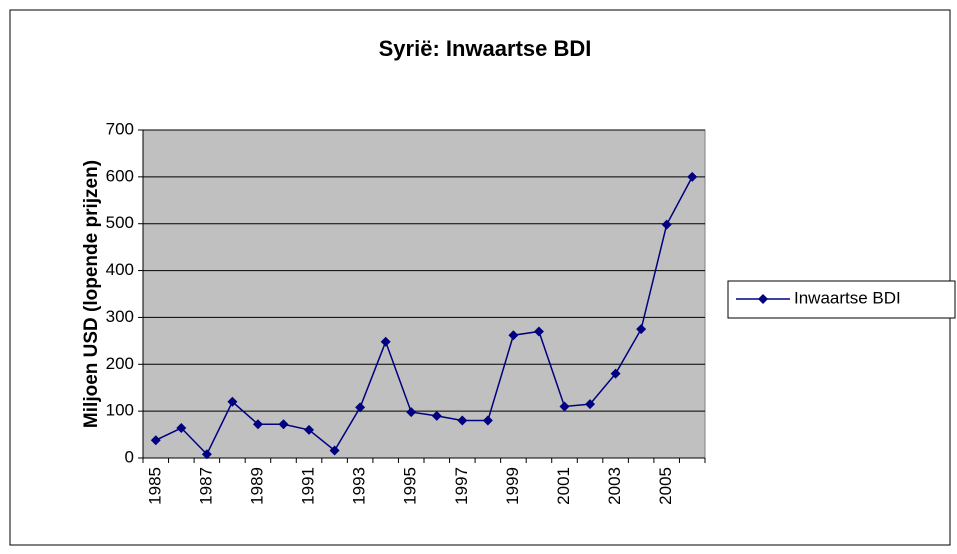 The height and width of the screenshot is (554, 957). Describe the element at coordinates (120, 175) in the screenshot. I see `y-tick-label: 600` at that location.